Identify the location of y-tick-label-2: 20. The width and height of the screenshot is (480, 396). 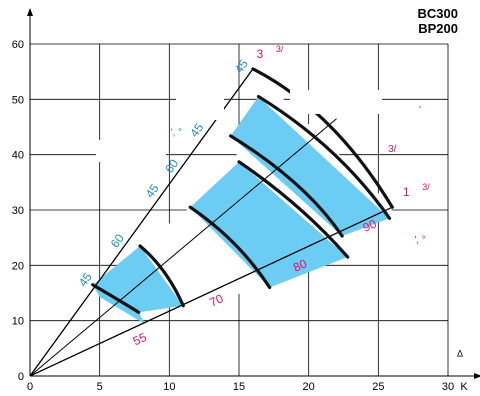
(18, 266).